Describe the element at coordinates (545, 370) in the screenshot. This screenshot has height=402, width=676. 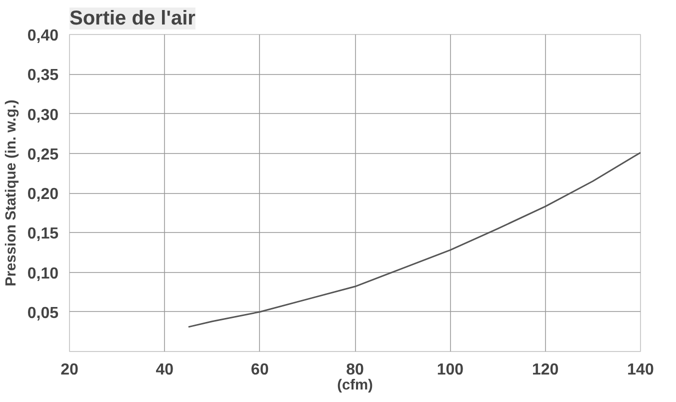
I see `x-tick-label: 120` at that location.